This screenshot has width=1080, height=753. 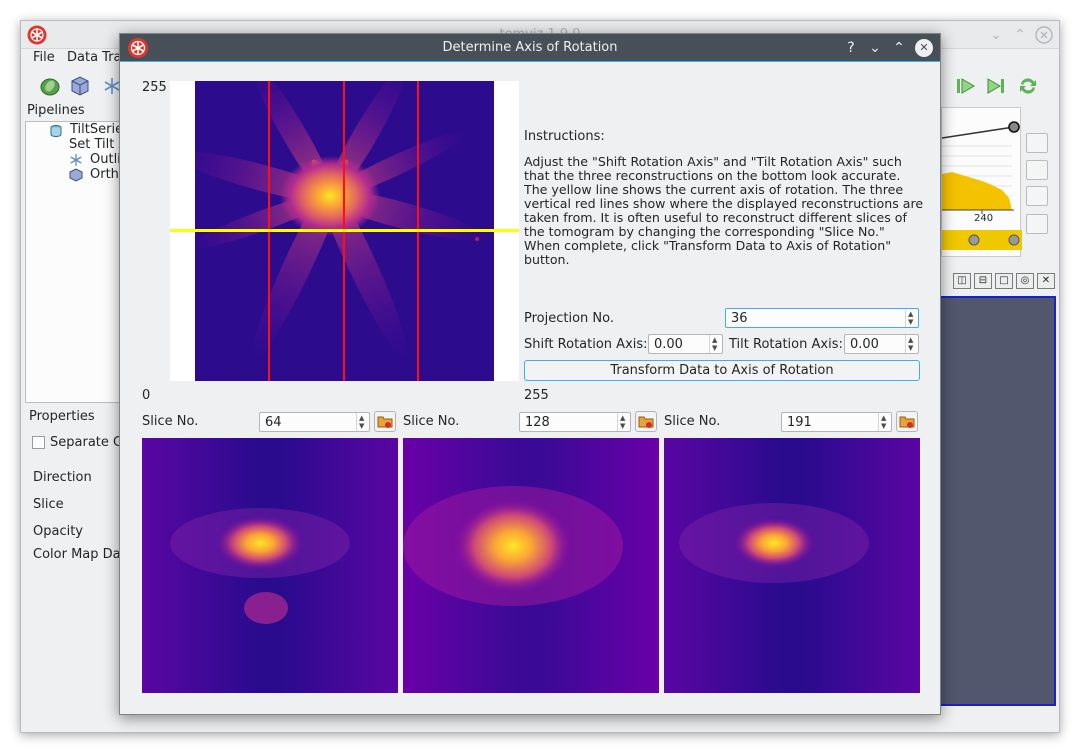 What do you see at coordinates (907, 421) in the screenshot?
I see `save-slice-3-icon` at bounding box center [907, 421].